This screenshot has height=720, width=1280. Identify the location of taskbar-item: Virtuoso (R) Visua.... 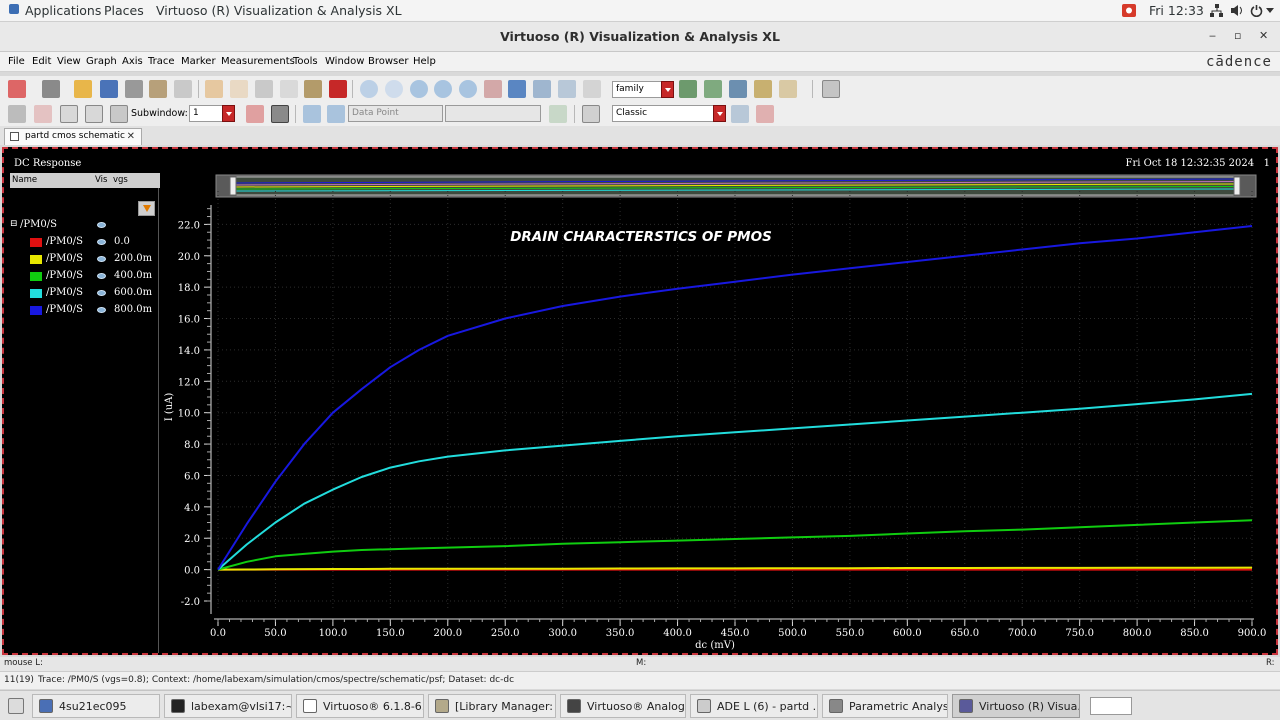
(1016, 706).